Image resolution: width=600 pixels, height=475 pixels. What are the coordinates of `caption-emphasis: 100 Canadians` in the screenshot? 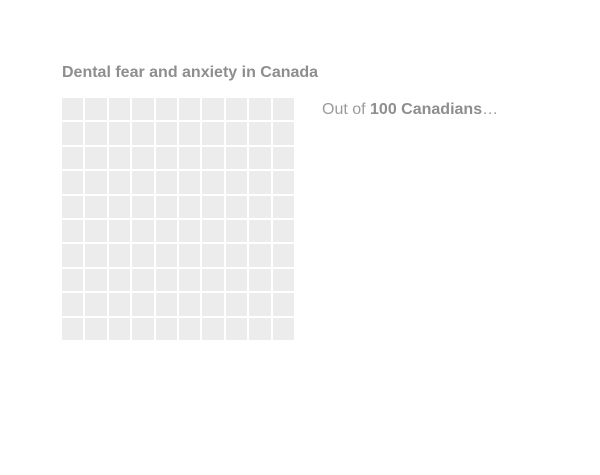 It's located at (426, 109).